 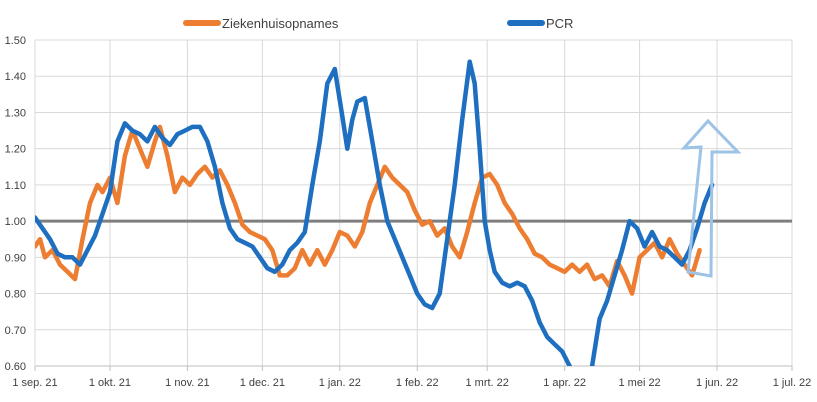 I want to click on x-tick-label: 1 nov. 21, so click(x=187, y=383).